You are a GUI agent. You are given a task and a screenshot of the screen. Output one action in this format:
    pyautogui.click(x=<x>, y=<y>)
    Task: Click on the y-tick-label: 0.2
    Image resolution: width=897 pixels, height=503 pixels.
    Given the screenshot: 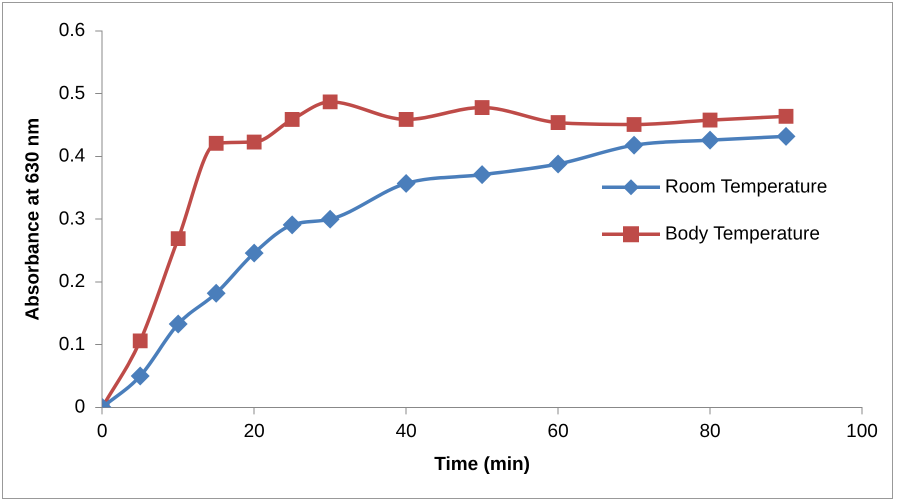 What is the action you would take?
    pyautogui.click(x=72, y=281)
    